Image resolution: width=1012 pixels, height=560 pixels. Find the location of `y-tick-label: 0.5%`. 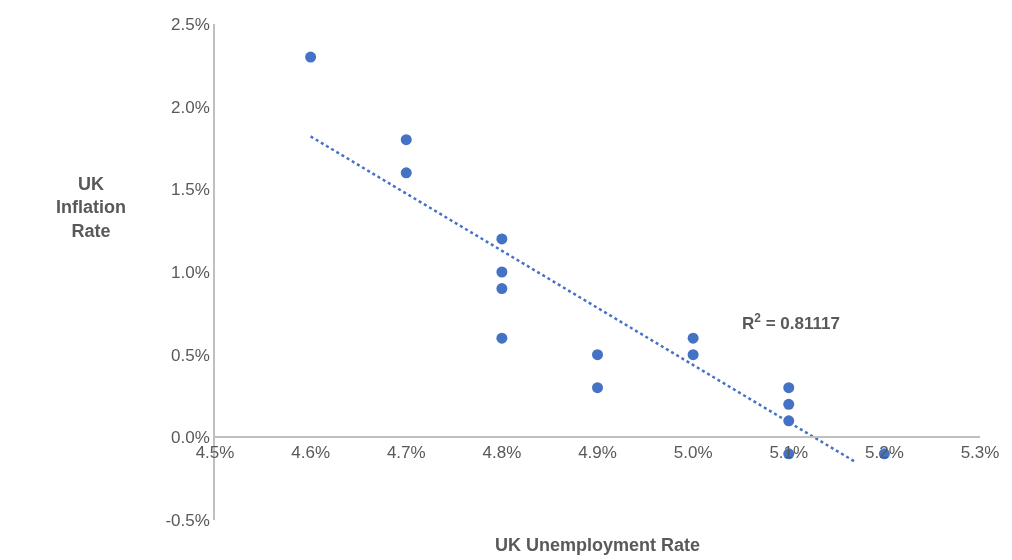

y-tick-label: 0.5% is located at coordinates (190, 355).